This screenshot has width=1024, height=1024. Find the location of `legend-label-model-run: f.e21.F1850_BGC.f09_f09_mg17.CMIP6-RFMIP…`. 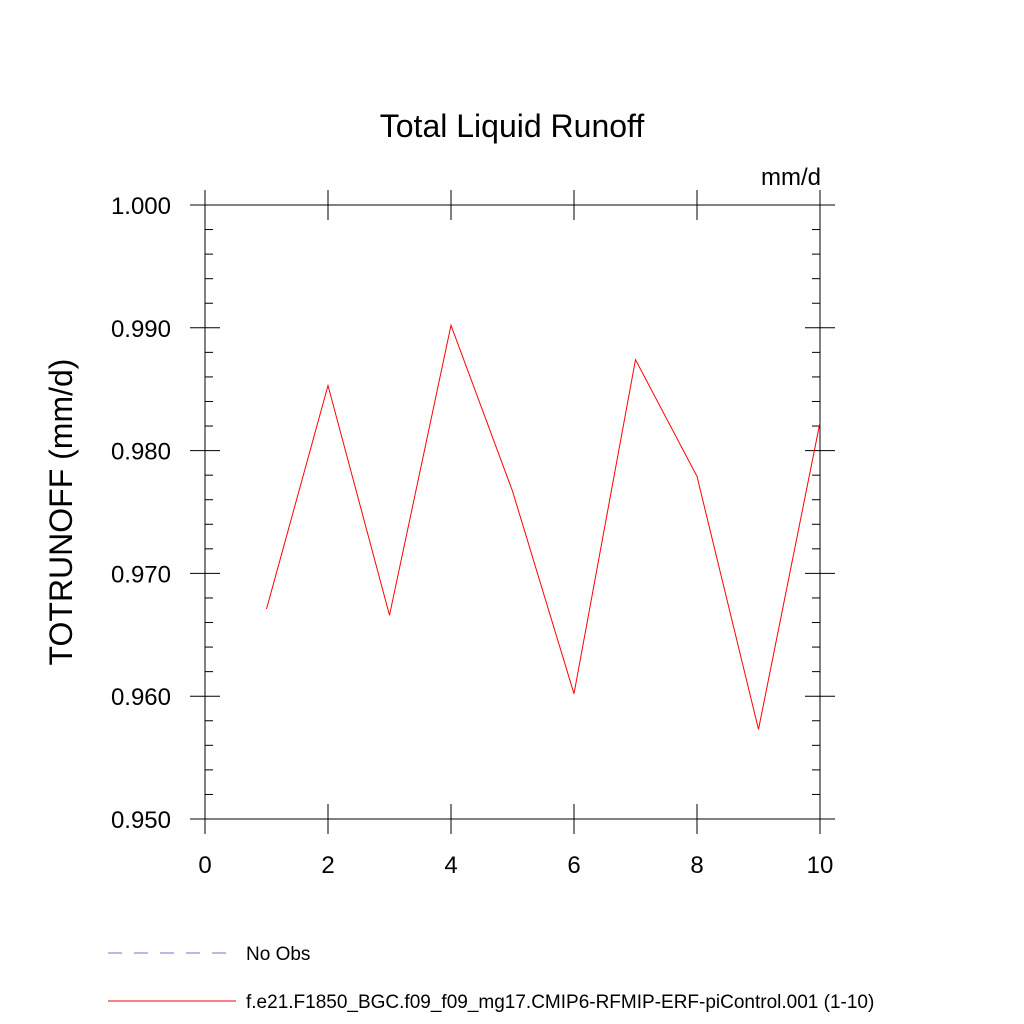

legend-label-model-run: f.e21.F1850_BGC.f09_f09_mg17.CMIP6-RFMIP… is located at coordinates (560, 1002).